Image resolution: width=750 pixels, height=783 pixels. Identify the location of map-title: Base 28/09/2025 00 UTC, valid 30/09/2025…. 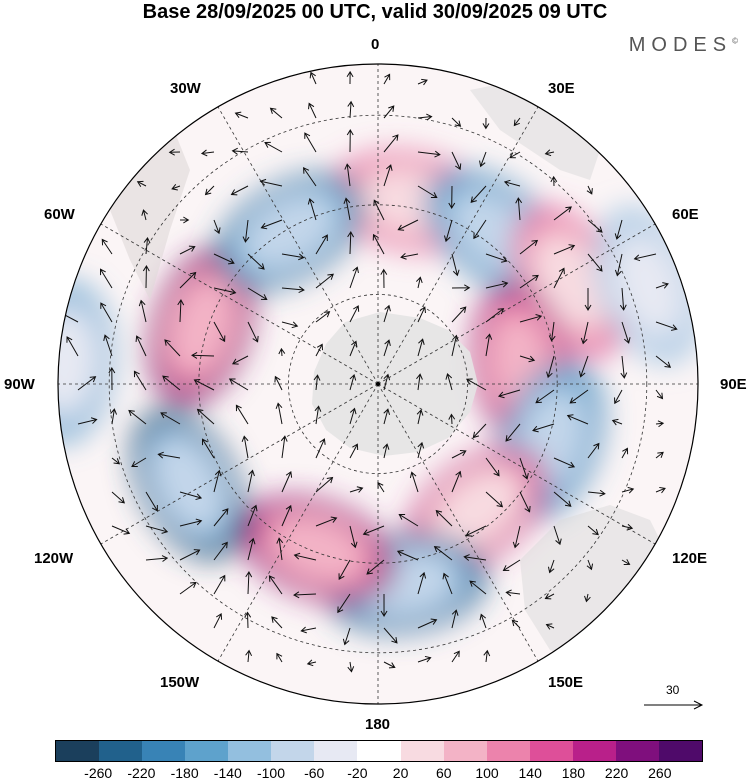
(375, 12).